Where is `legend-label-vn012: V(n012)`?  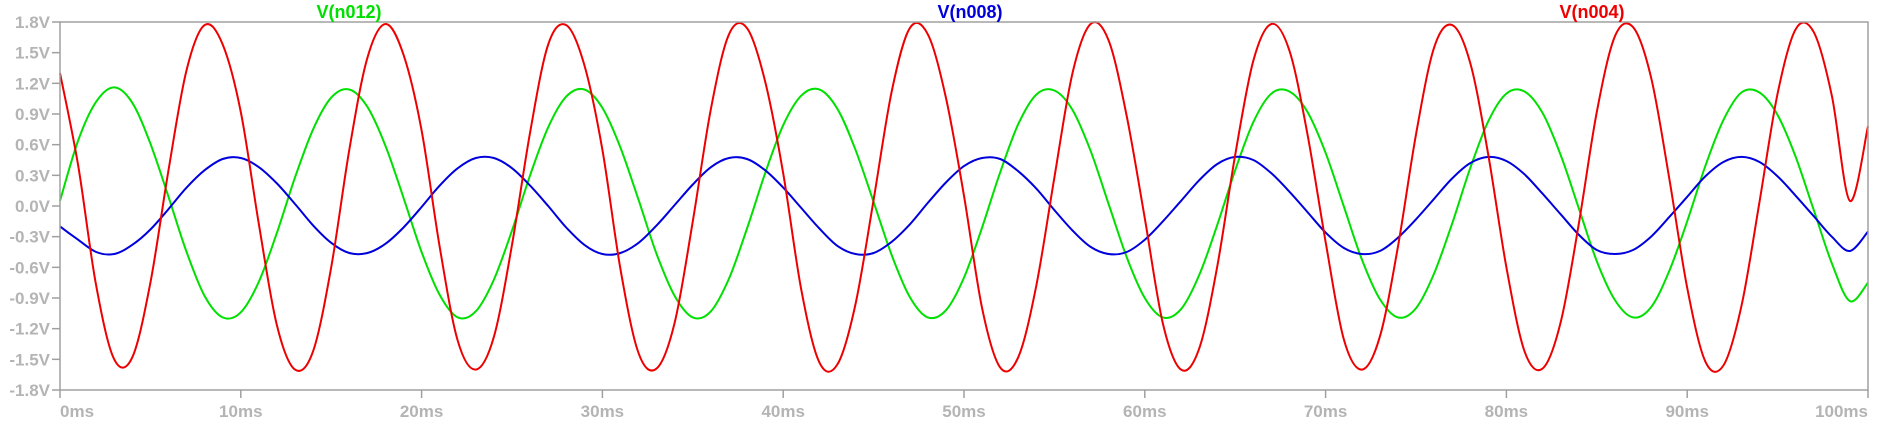
legend-label-vn012: V(n012) is located at coordinates (348, 12).